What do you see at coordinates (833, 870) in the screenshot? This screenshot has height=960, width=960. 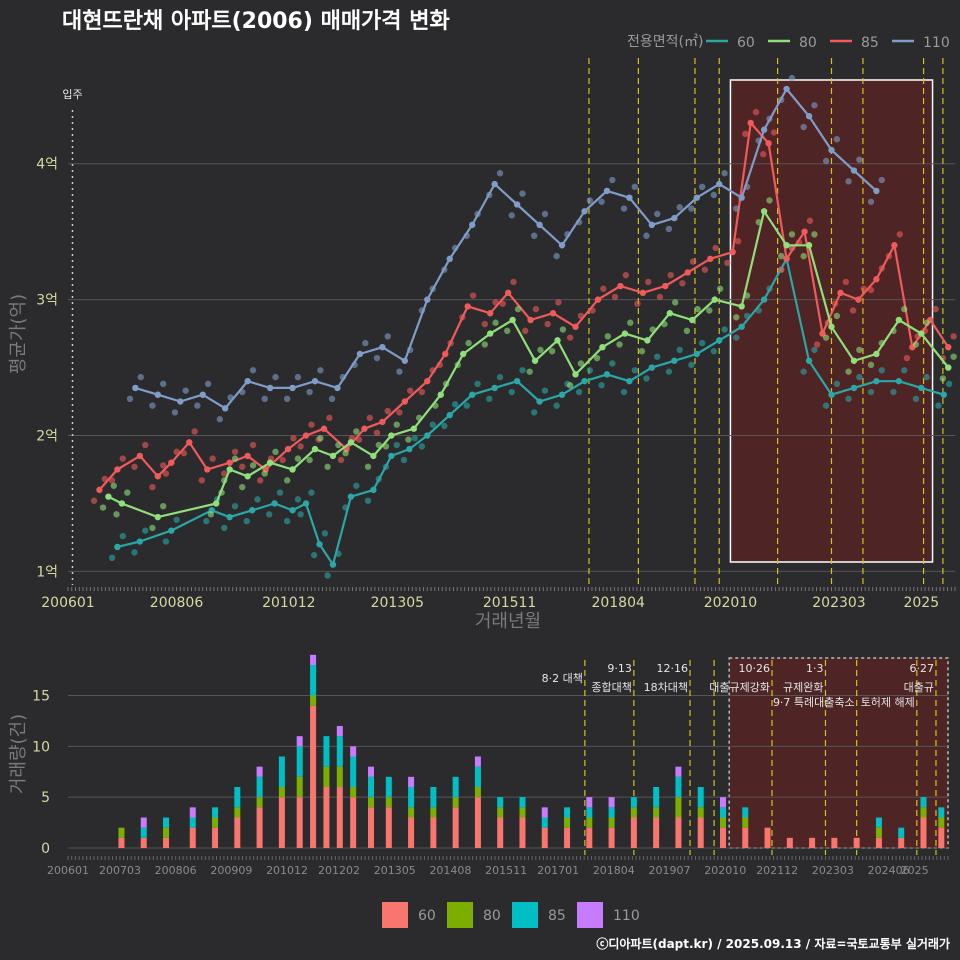 I see `volume-x-tick-label: 202303` at bounding box center [833, 870].